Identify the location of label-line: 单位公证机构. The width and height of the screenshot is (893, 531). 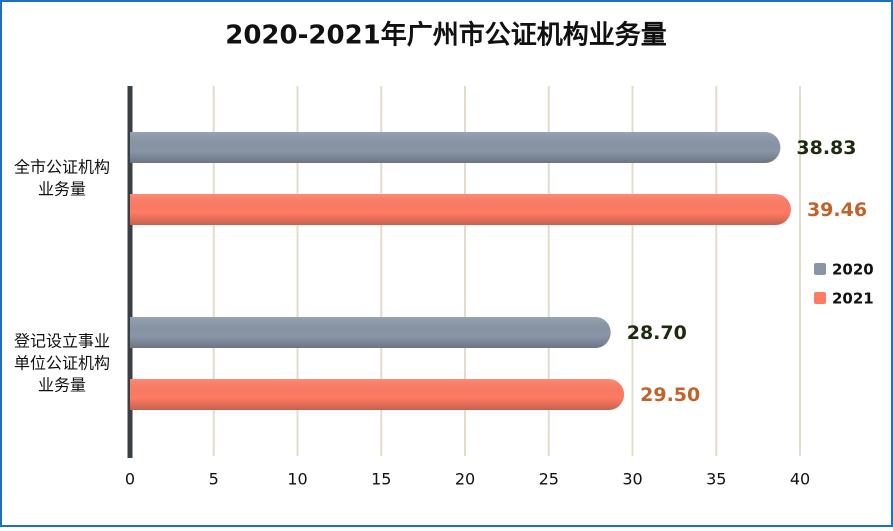
(62, 362).